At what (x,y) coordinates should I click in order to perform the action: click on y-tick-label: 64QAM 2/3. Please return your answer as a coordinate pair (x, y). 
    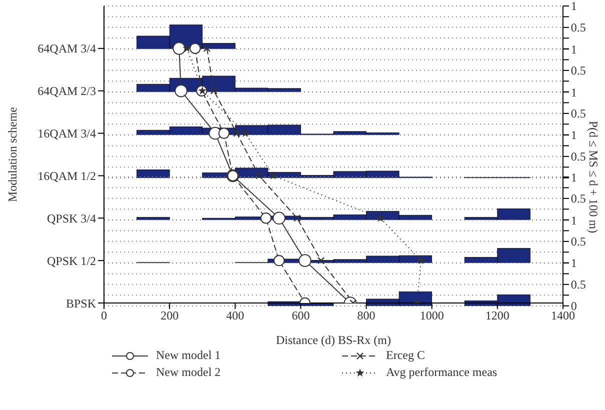
    Looking at the image, I should click on (67, 91).